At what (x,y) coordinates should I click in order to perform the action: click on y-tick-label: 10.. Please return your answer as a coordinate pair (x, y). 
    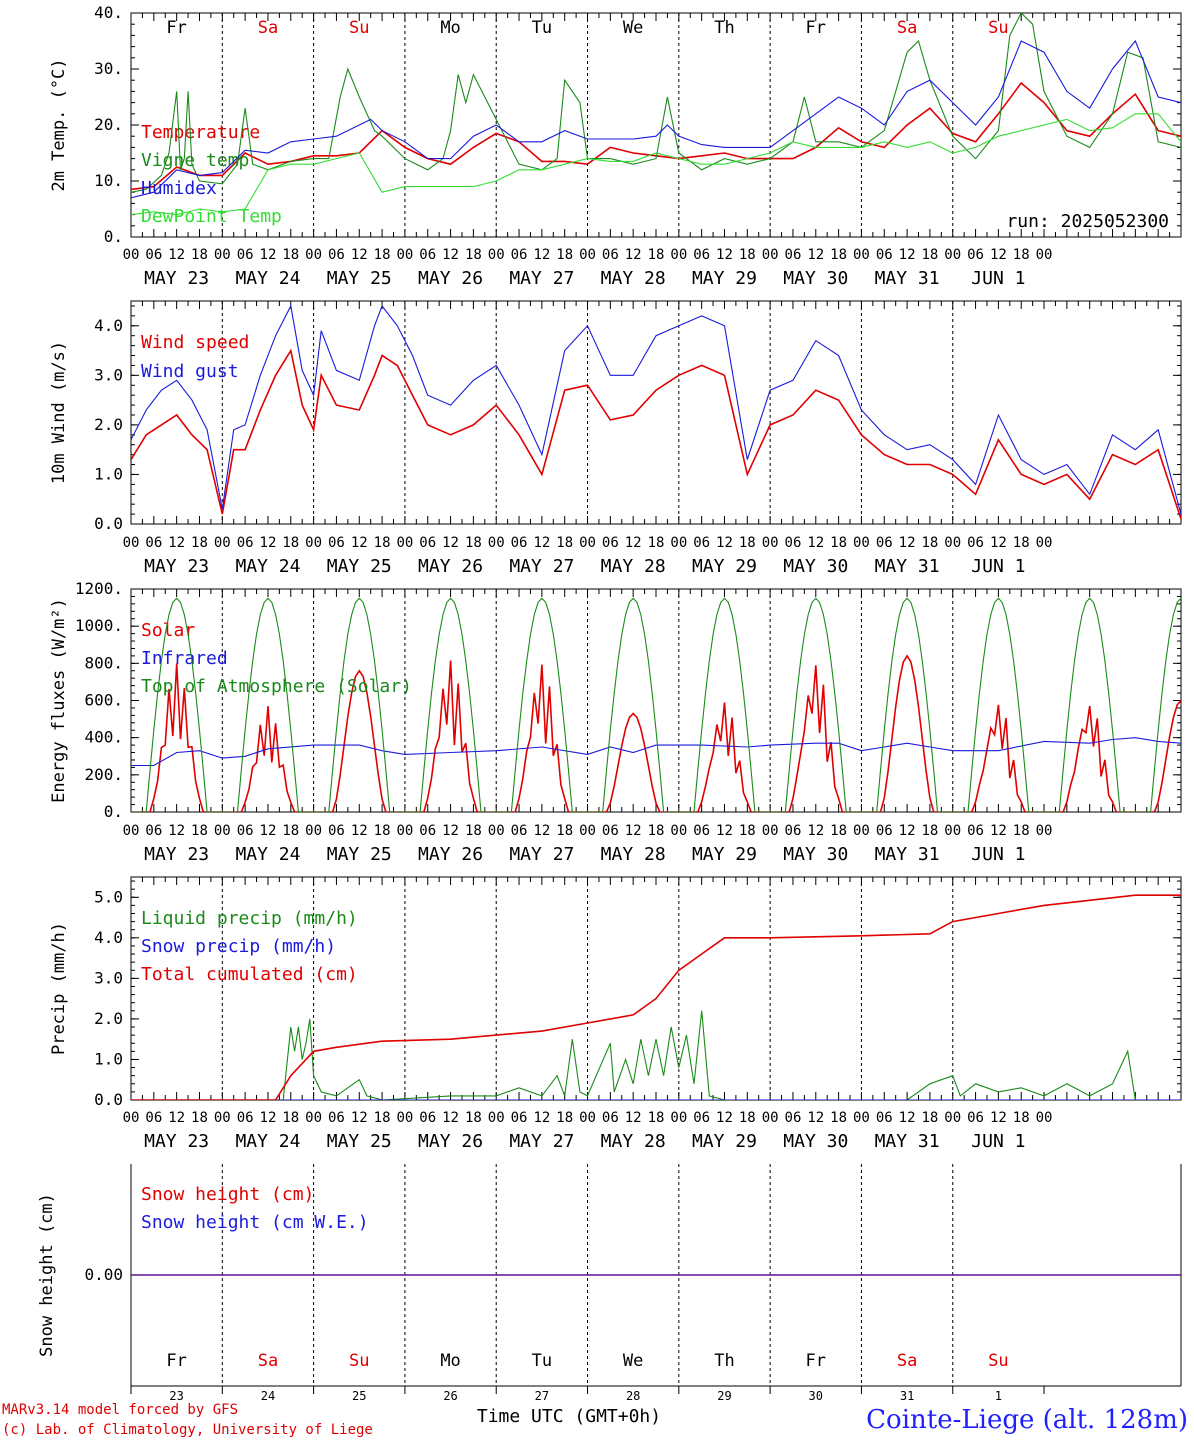
    Looking at the image, I should click on (108, 180).